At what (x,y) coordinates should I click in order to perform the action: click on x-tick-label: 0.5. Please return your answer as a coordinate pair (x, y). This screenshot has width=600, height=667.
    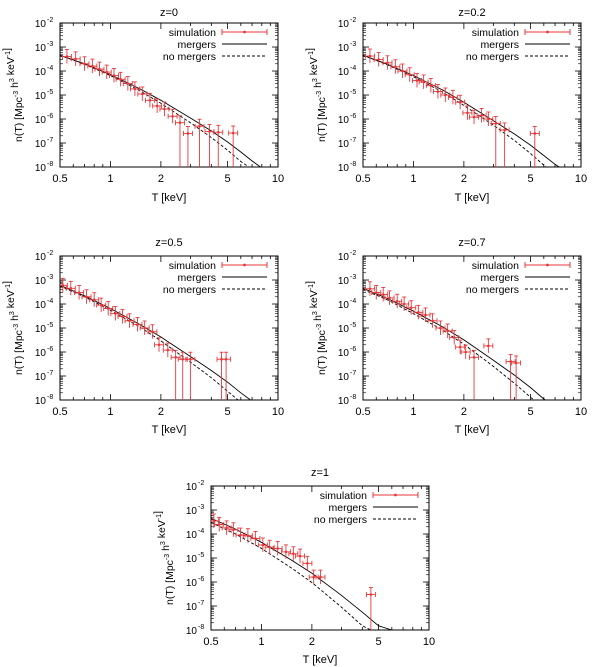
    Looking at the image, I should click on (362, 412).